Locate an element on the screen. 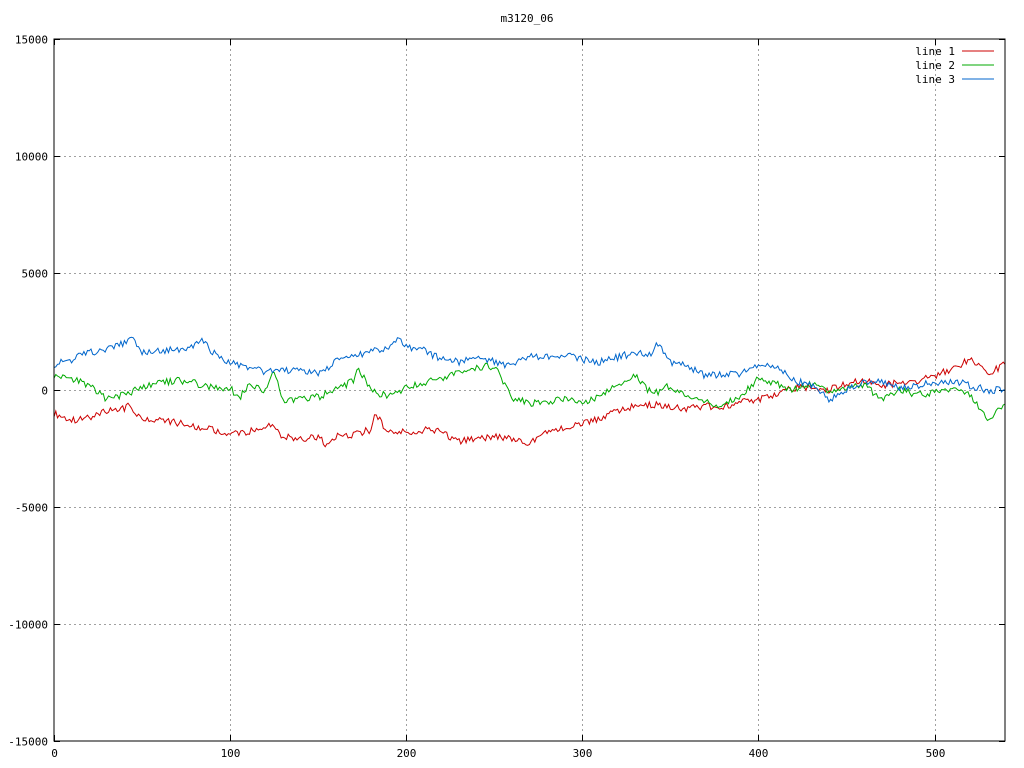 The image size is (1024, 768). y-tick-label: -10000 is located at coordinates (28, 625).